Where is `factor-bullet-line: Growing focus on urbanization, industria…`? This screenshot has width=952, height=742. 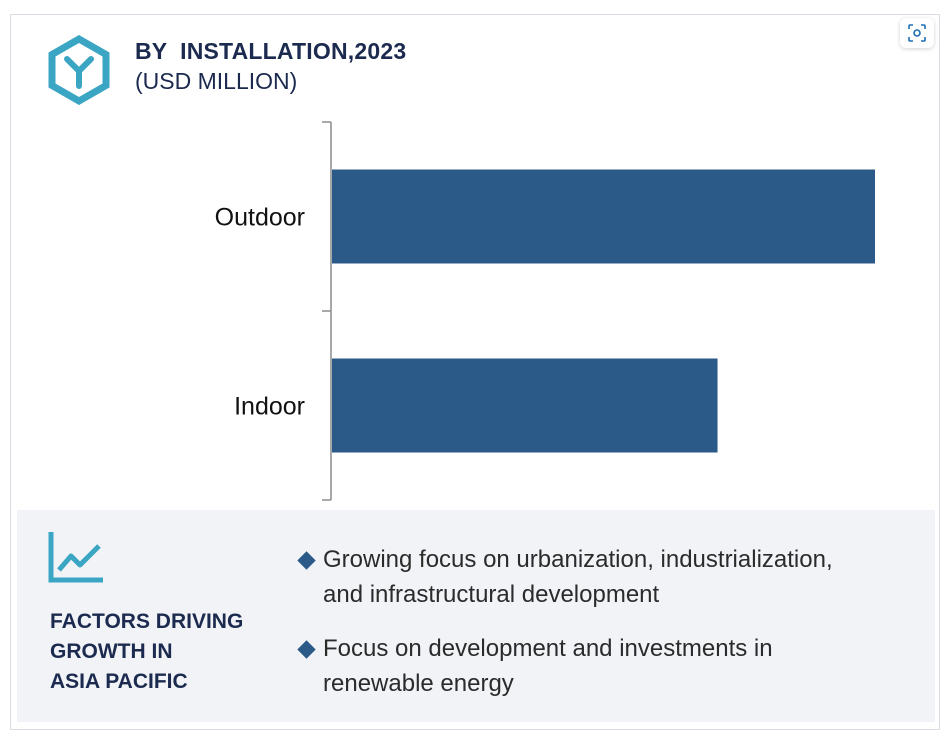 factor-bullet-line: Growing focus on urbanization, industria… is located at coordinates (578, 559).